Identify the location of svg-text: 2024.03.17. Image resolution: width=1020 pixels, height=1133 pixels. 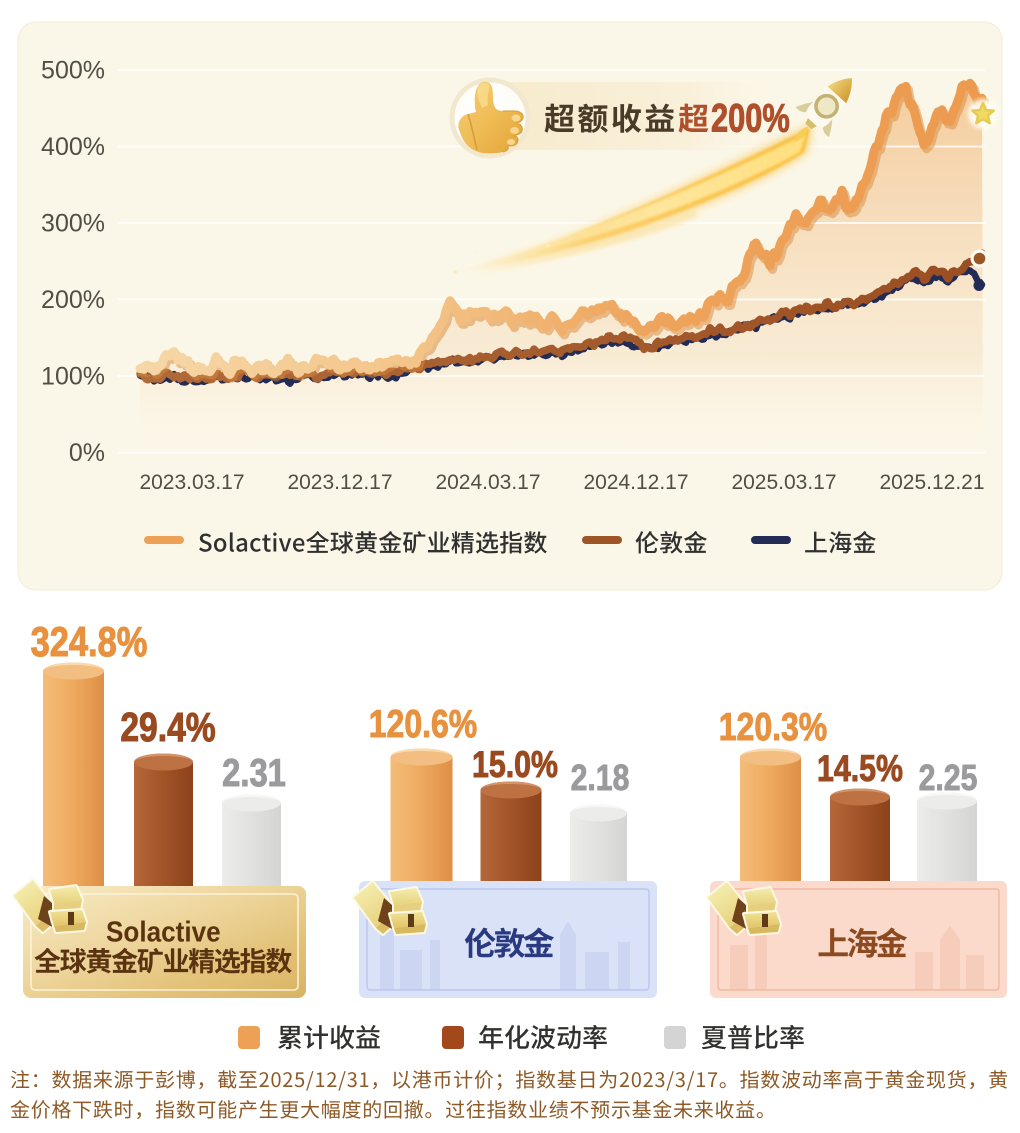
(487, 482).